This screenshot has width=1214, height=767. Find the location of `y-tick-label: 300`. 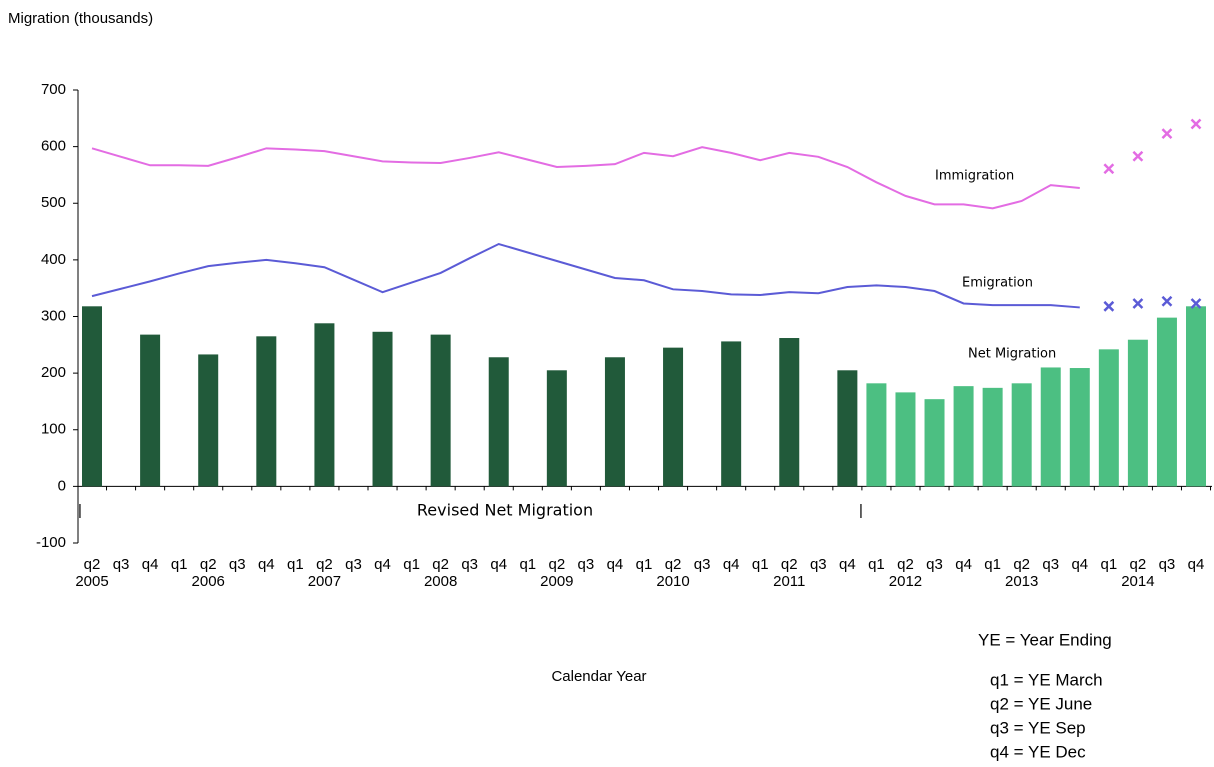

y-tick-label: 300 is located at coordinates (53, 315).